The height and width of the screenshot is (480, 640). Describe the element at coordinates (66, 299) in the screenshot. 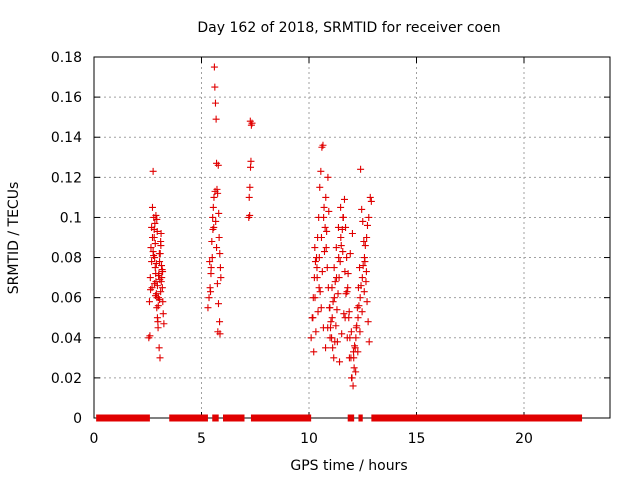

I see `y-tick-label: 0.06` at that location.